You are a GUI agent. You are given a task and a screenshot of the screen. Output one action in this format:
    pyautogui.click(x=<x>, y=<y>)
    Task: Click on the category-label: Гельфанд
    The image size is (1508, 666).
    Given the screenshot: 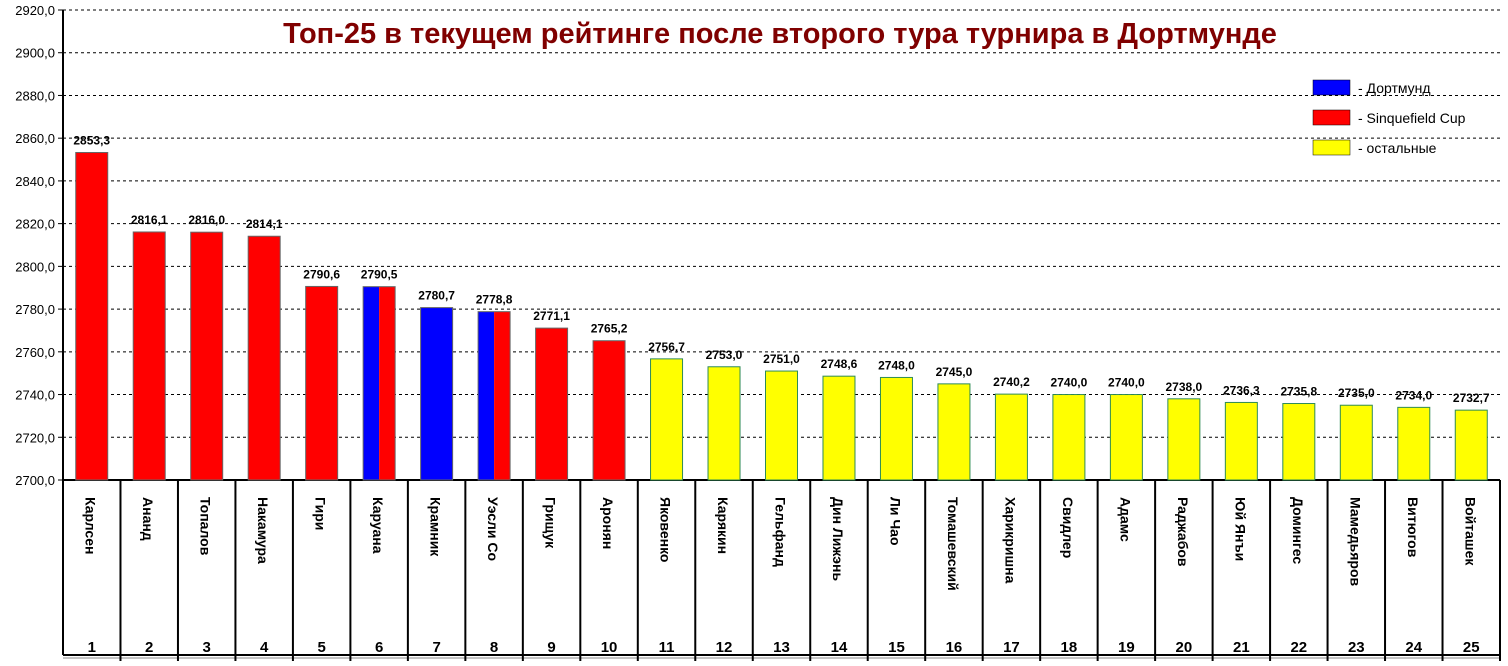 What is the action you would take?
    pyautogui.click(x=781, y=532)
    